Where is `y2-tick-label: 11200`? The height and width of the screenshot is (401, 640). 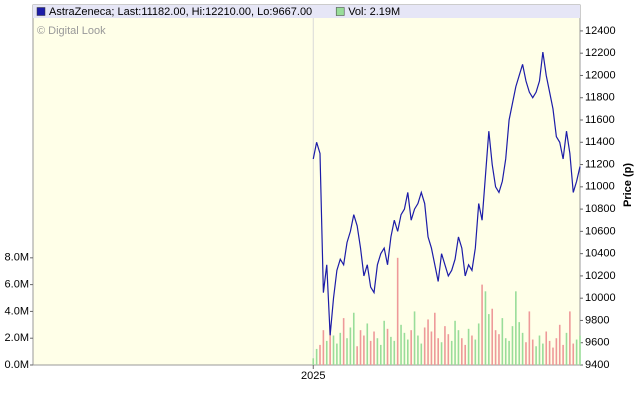 y2-tick-label: 11200 is located at coordinates (600, 164).